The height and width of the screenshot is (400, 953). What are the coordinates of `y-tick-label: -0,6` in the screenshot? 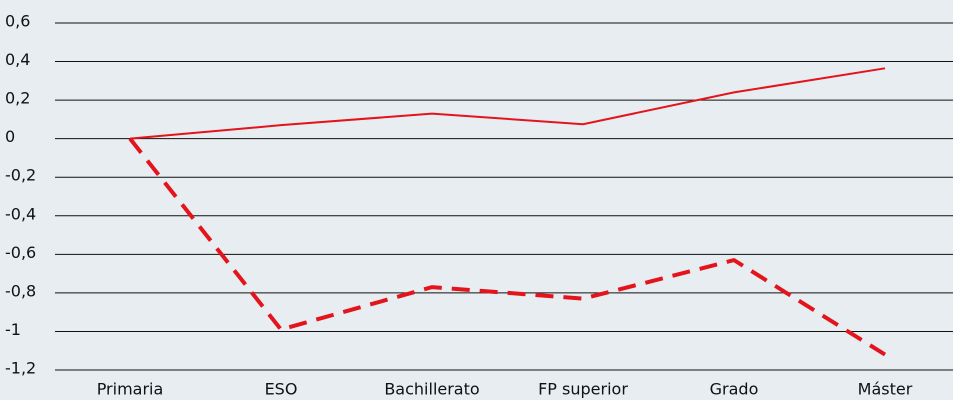 It's located at (20, 252).